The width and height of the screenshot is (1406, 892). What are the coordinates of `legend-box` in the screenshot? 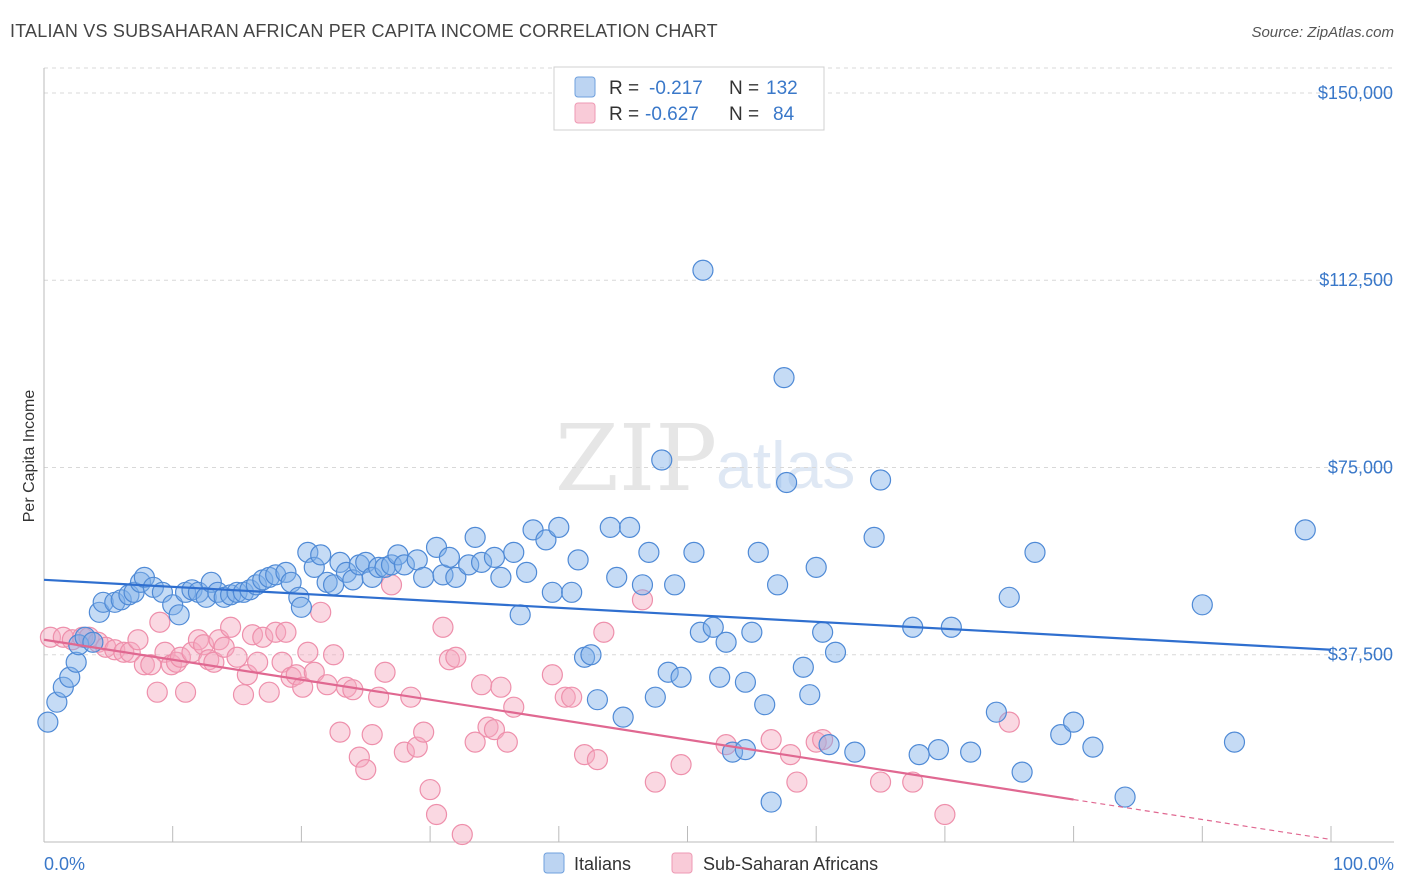 It's located at (689, 98).